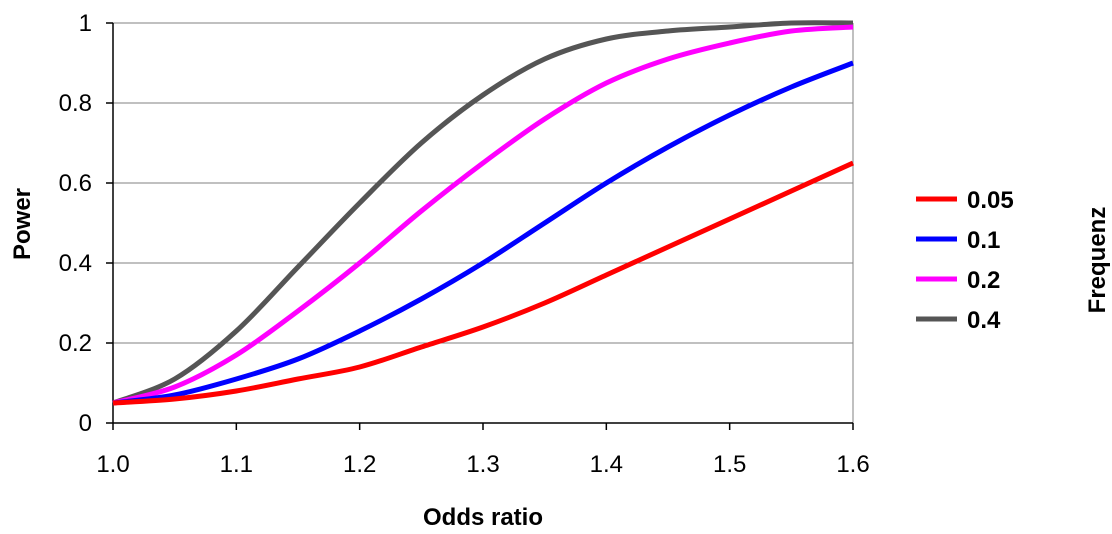 The image size is (1112, 534). What do you see at coordinates (483, 450) in the screenshot?
I see `x-axis-ticks: 1.0 1.1 1.2 1.3 1.4 1.5 1.6` at bounding box center [483, 450].